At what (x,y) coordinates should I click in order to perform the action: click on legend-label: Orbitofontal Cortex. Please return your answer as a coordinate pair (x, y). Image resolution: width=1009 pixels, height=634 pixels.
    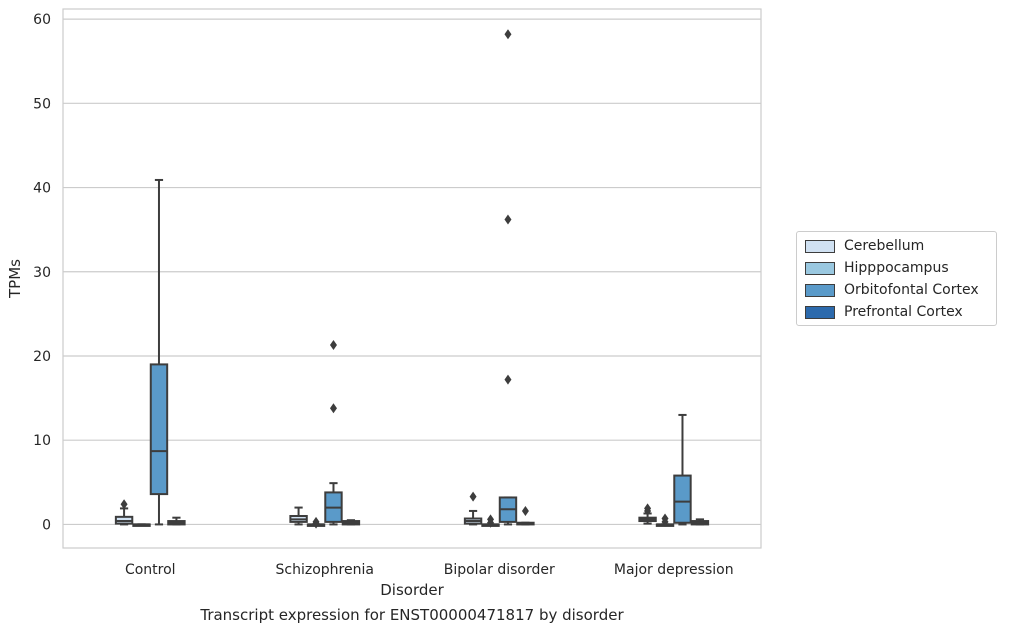
    Looking at the image, I should click on (911, 290).